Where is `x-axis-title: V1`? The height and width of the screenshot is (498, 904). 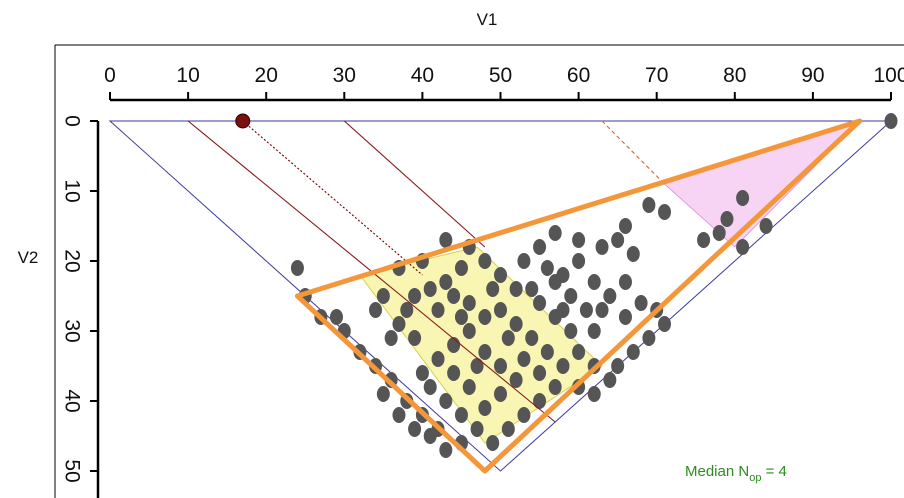
x-axis-title: V1 is located at coordinates (487, 19).